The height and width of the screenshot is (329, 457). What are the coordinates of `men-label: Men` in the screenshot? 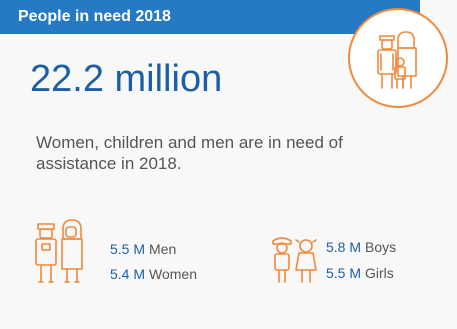 It's located at (163, 249).